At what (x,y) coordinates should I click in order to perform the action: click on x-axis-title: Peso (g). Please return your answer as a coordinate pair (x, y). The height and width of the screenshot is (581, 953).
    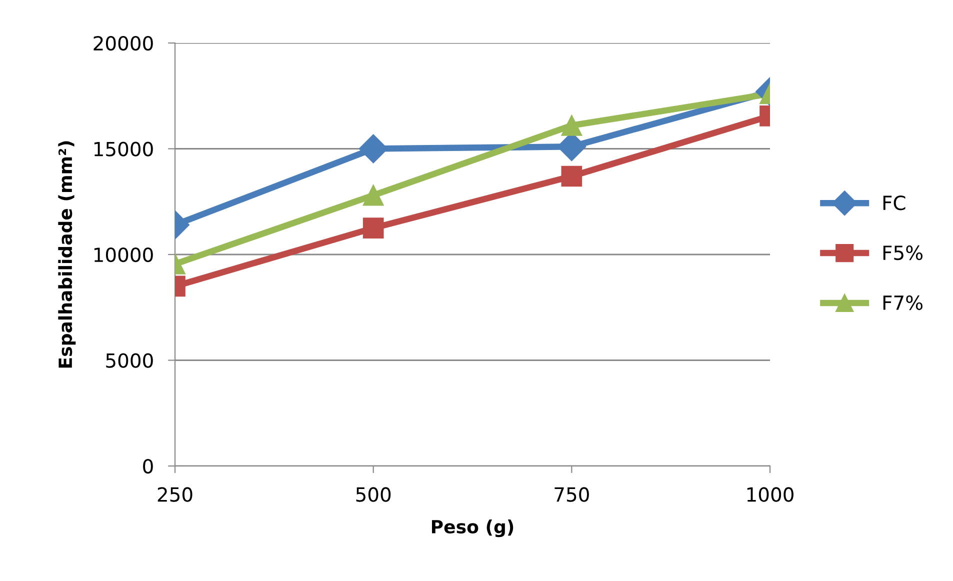
    Looking at the image, I should click on (473, 529).